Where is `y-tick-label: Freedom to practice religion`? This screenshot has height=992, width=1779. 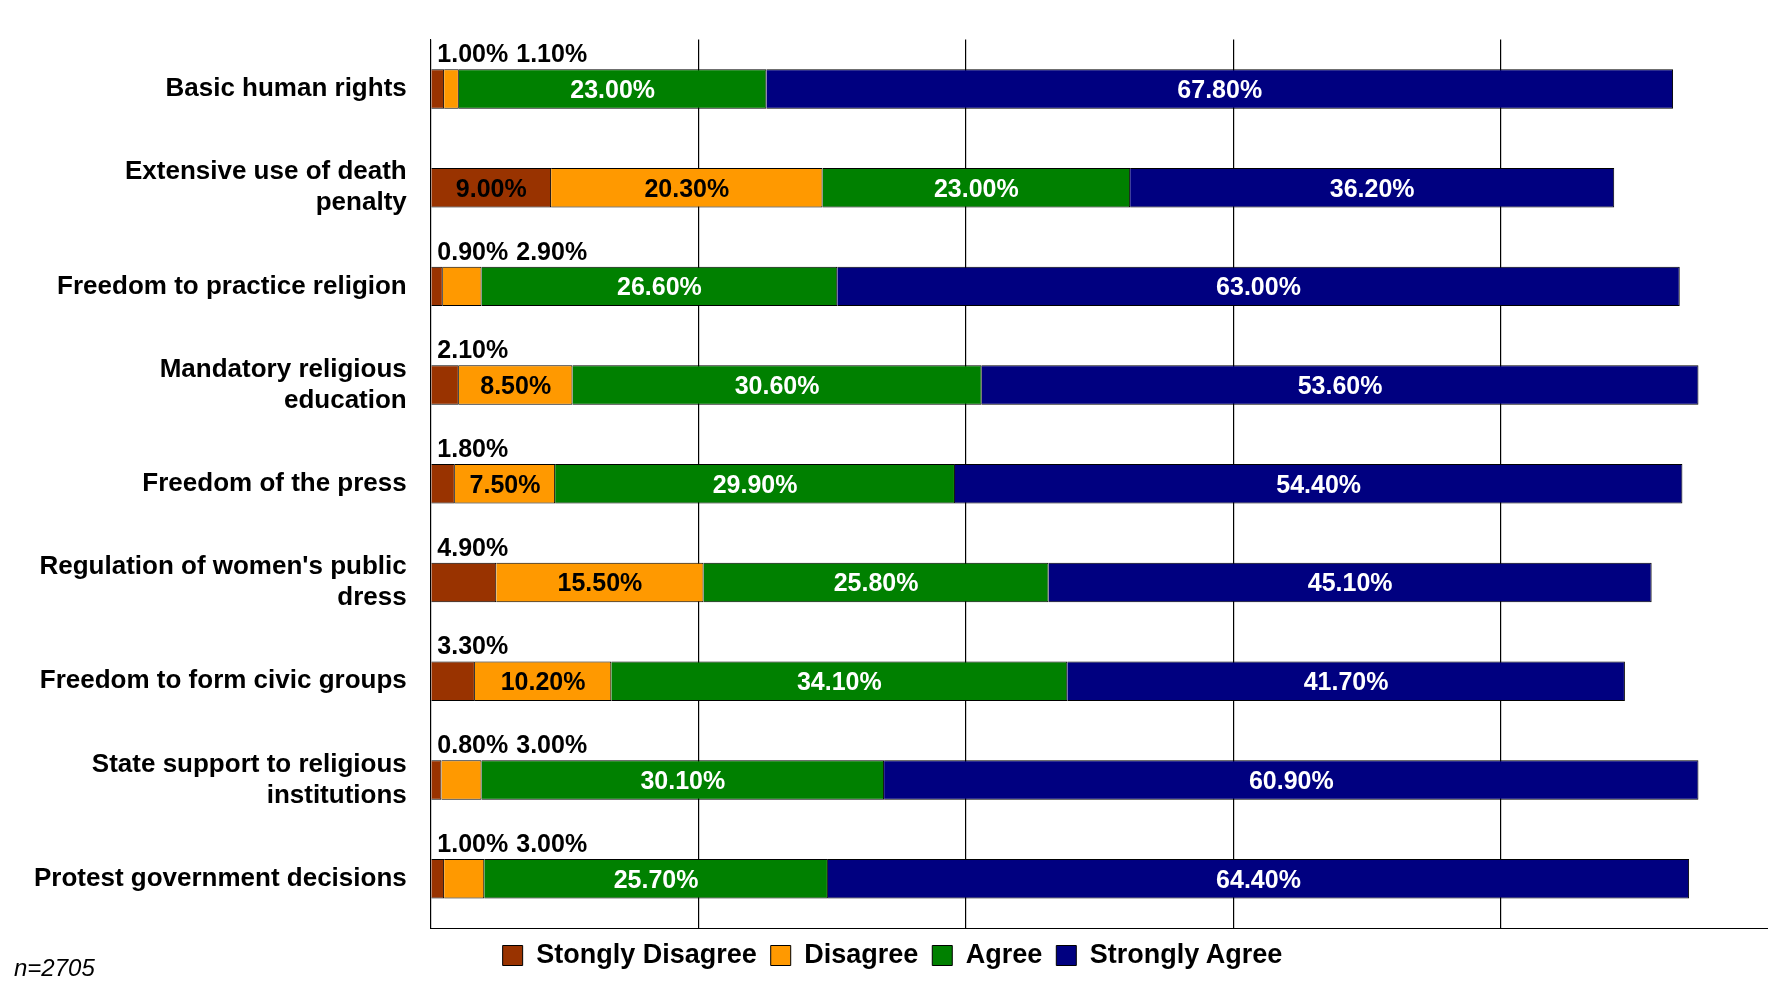
y-tick-label: Freedom to practice religion is located at coordinates (232, 284).